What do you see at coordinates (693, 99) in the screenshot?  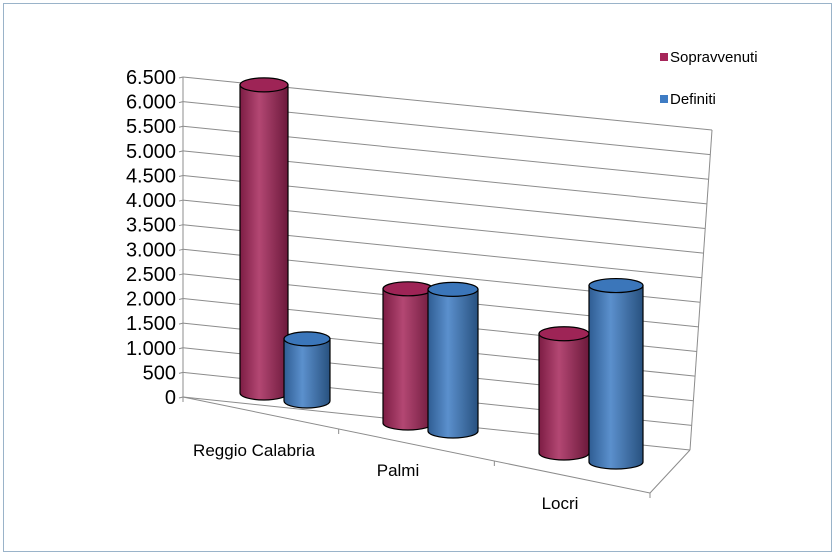 I see `legend-label: Definiti` at bounding box center [693, 99].